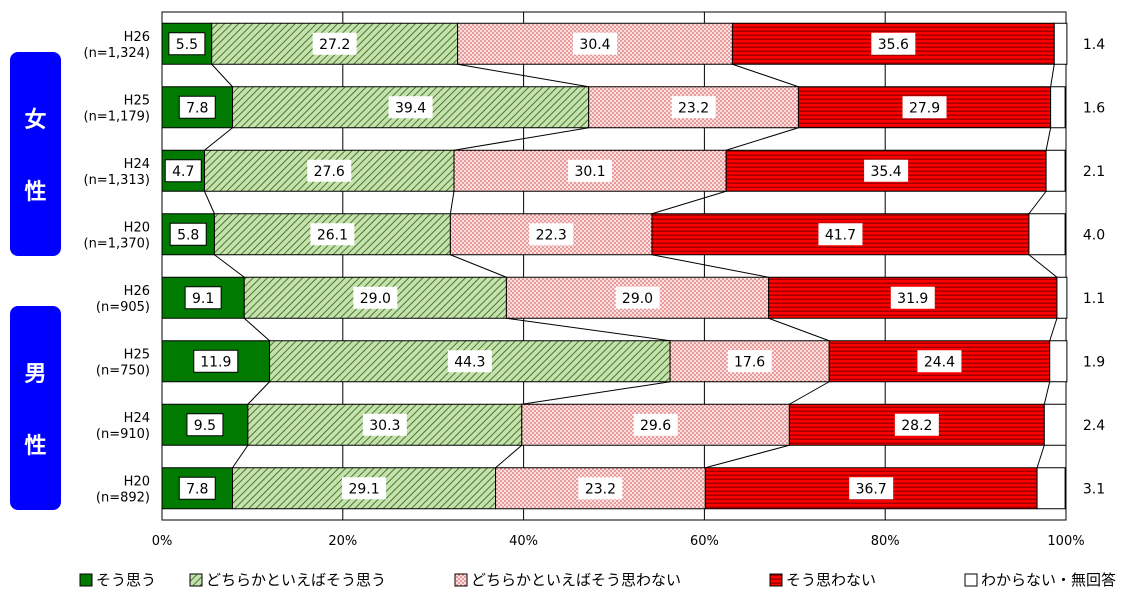 This screenshot has width=1125, height=601. I want to click on legend-label: どちらかといえばそう思う, so click(296, 580).